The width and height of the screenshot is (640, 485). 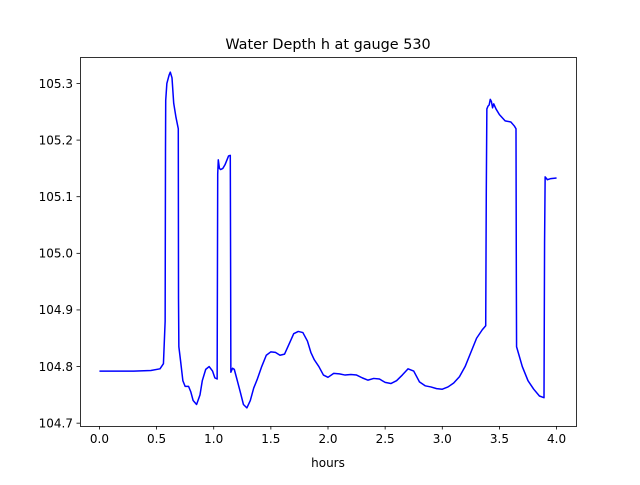 I want to click on y-tick-label: 104.7, so click(x=56, y=423).